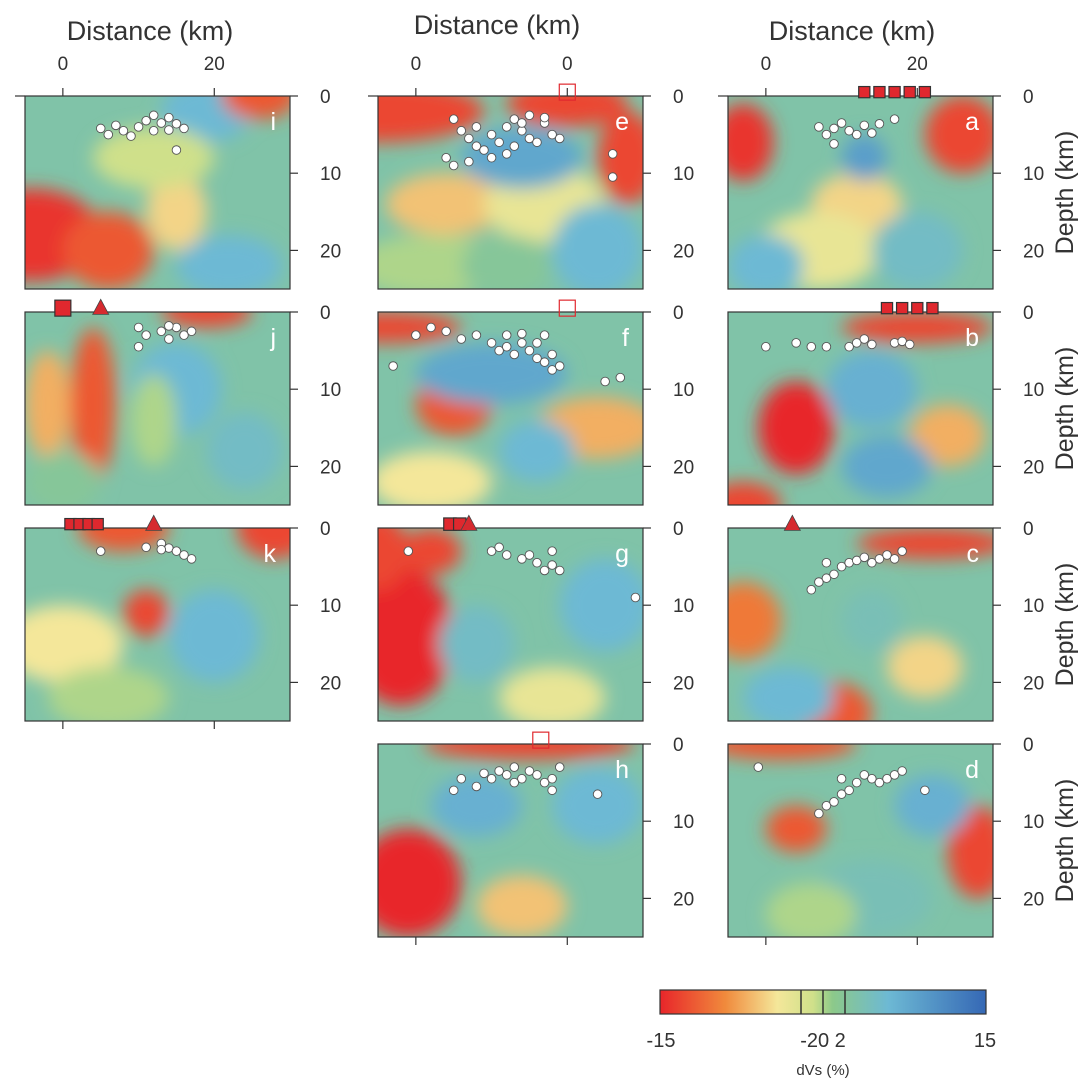 Image resolution: width=1092 pixels, height=1087 pixels. Describe the element at coordinates (150, 31) in the screenshot. I see `column-title-left: Distance (km)` at that location.